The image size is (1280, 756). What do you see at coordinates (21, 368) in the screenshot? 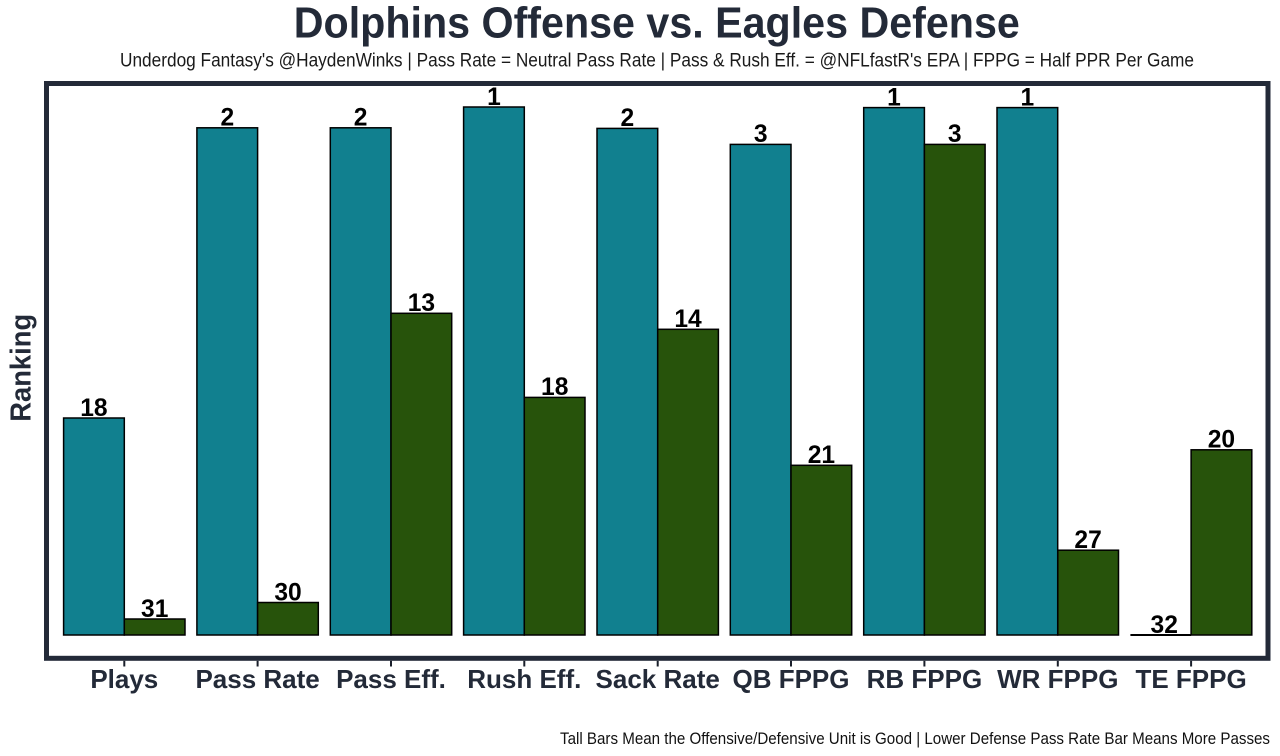
I see `svg-text: Ranking` at bounding box center [21, 368].